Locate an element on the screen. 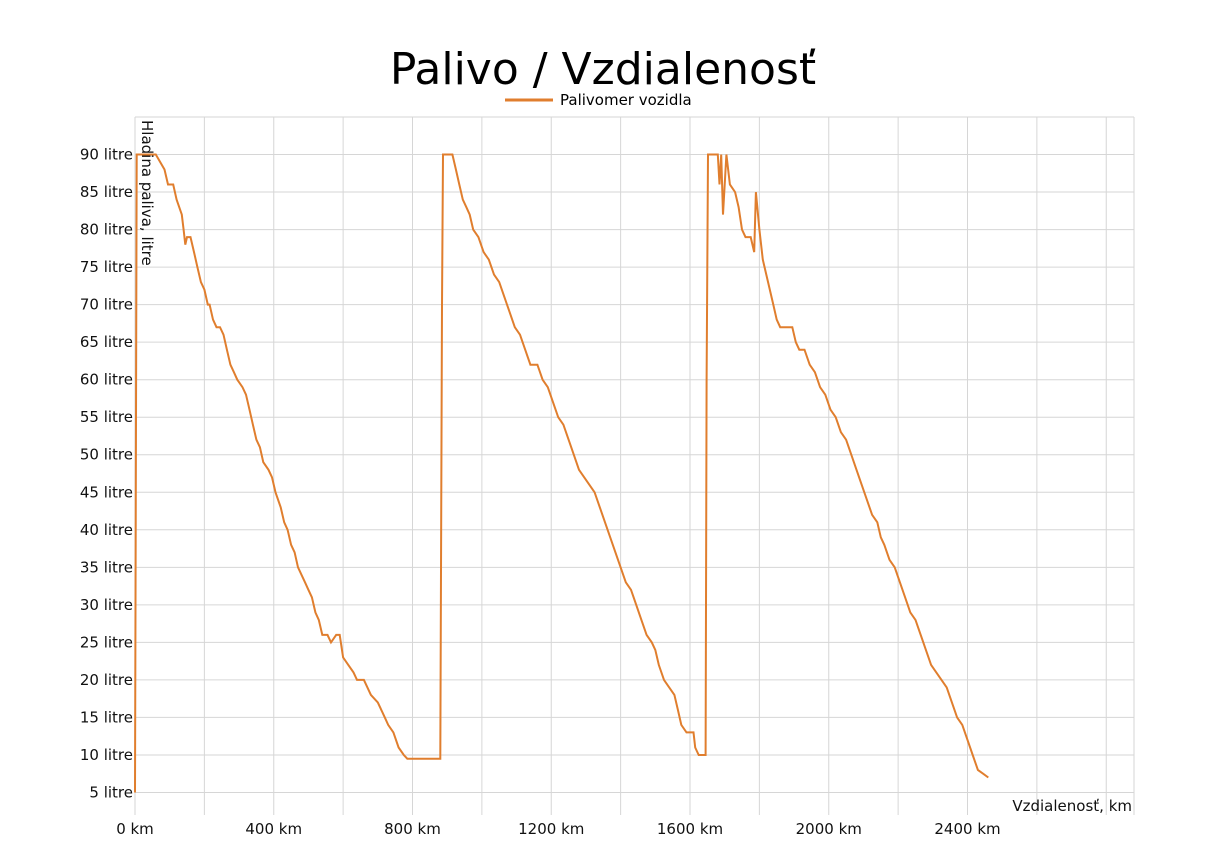 Image resolution: width=1206 pixels, height=853 pixels. y-tick-label: 40 litre is located at coordinates (106, 530).